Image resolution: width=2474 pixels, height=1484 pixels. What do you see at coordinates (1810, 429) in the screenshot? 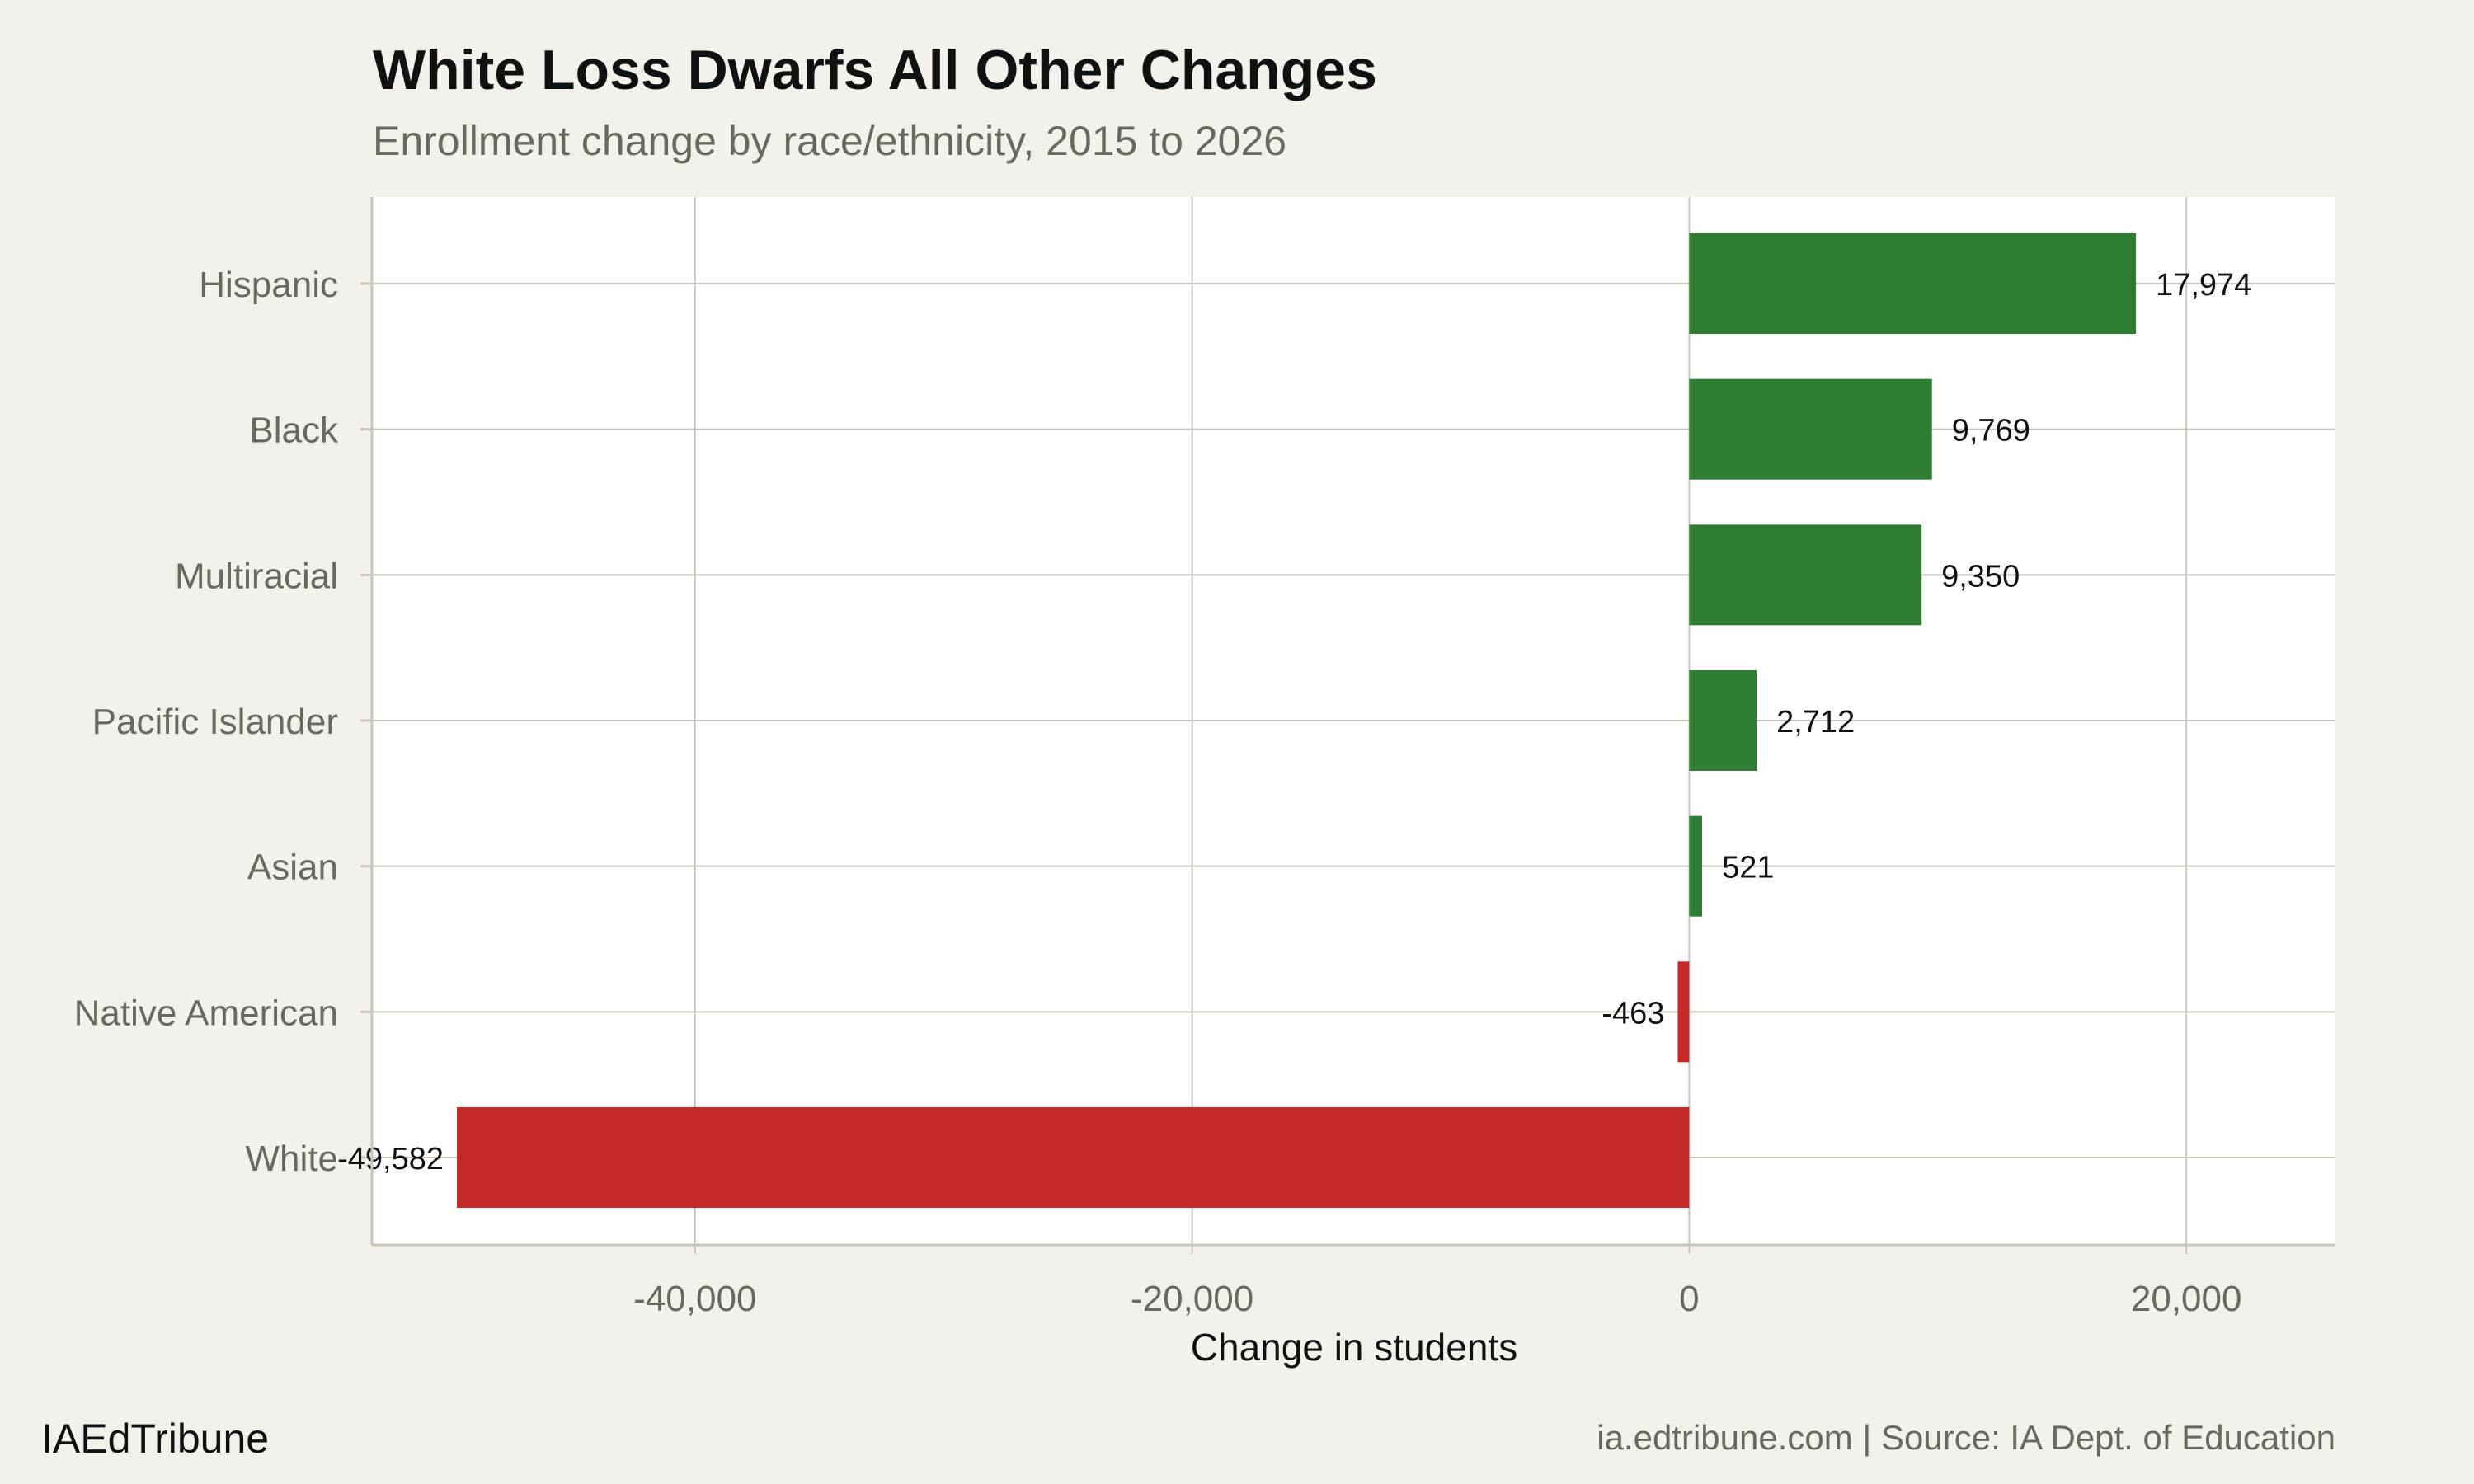
I see `bar-black` at bounding box center [1810, 429].